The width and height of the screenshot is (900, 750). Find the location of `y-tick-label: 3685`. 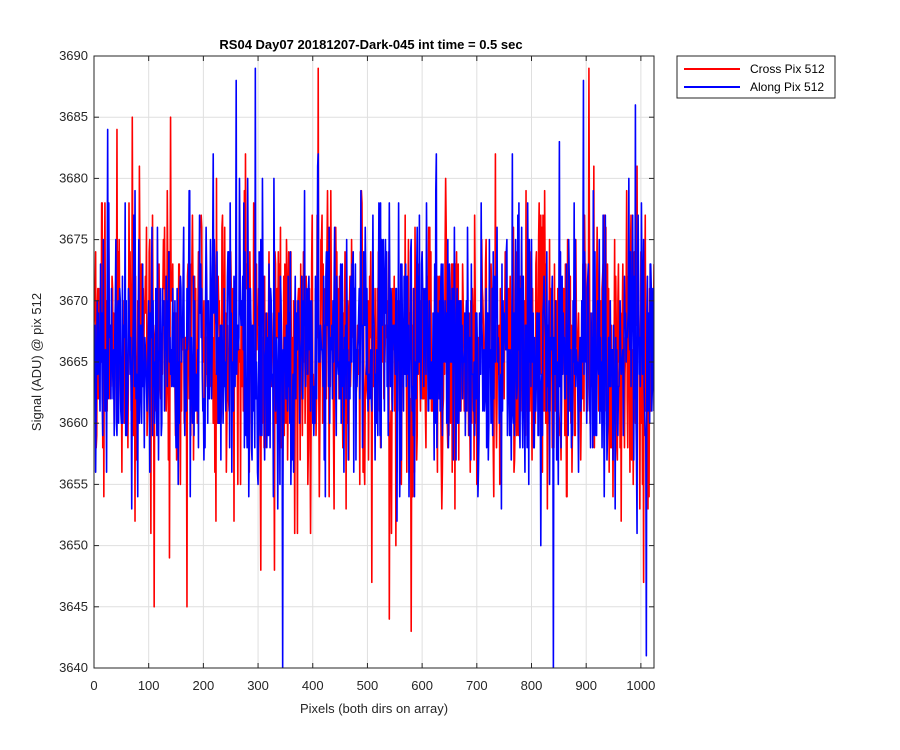

y-tick-label: 3685 is located at coordinates (73, 116).